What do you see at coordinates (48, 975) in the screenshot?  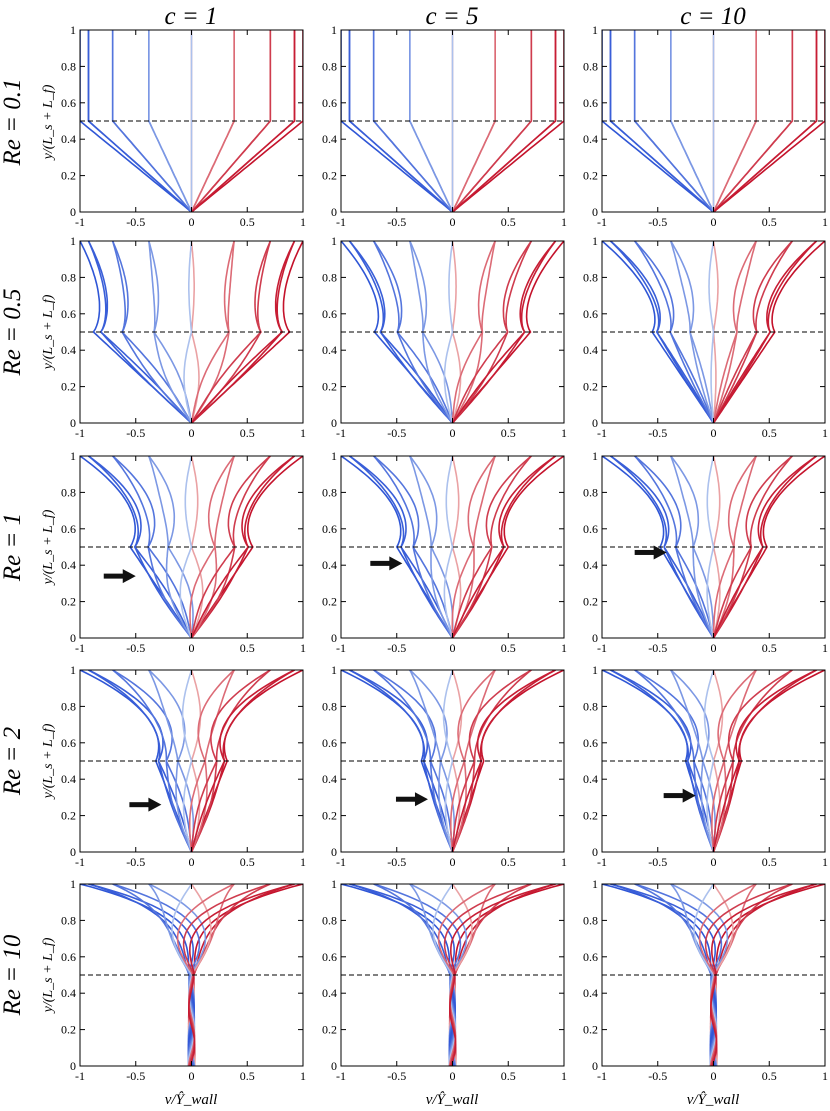 I see `y-axis-label-row5: y/(L_s + L_f)` at bounding box center [48, 975].